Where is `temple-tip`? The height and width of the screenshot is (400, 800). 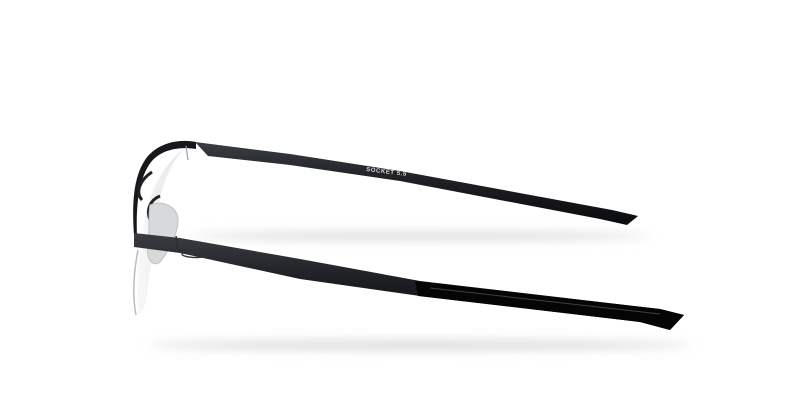
temple-tip is located at coordinates (549, 305).